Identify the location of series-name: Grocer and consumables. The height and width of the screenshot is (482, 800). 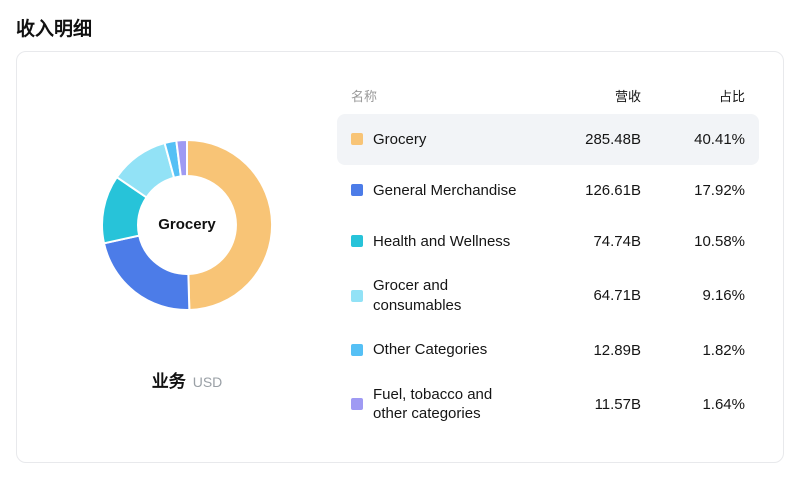
(417, 295).